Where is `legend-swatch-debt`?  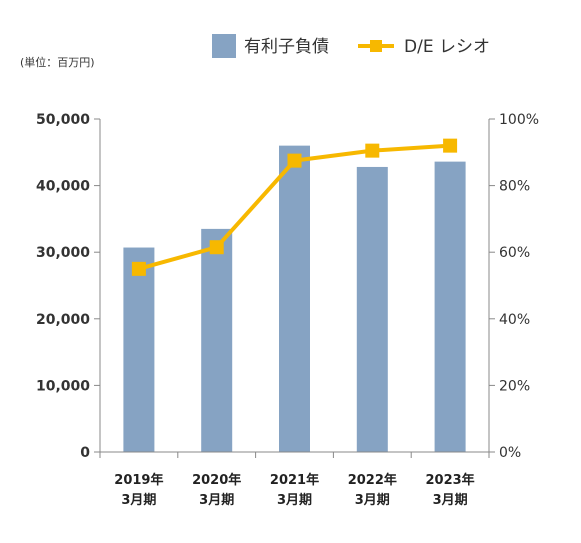
legend-swatch-debt is located at coordinates (224, 46).